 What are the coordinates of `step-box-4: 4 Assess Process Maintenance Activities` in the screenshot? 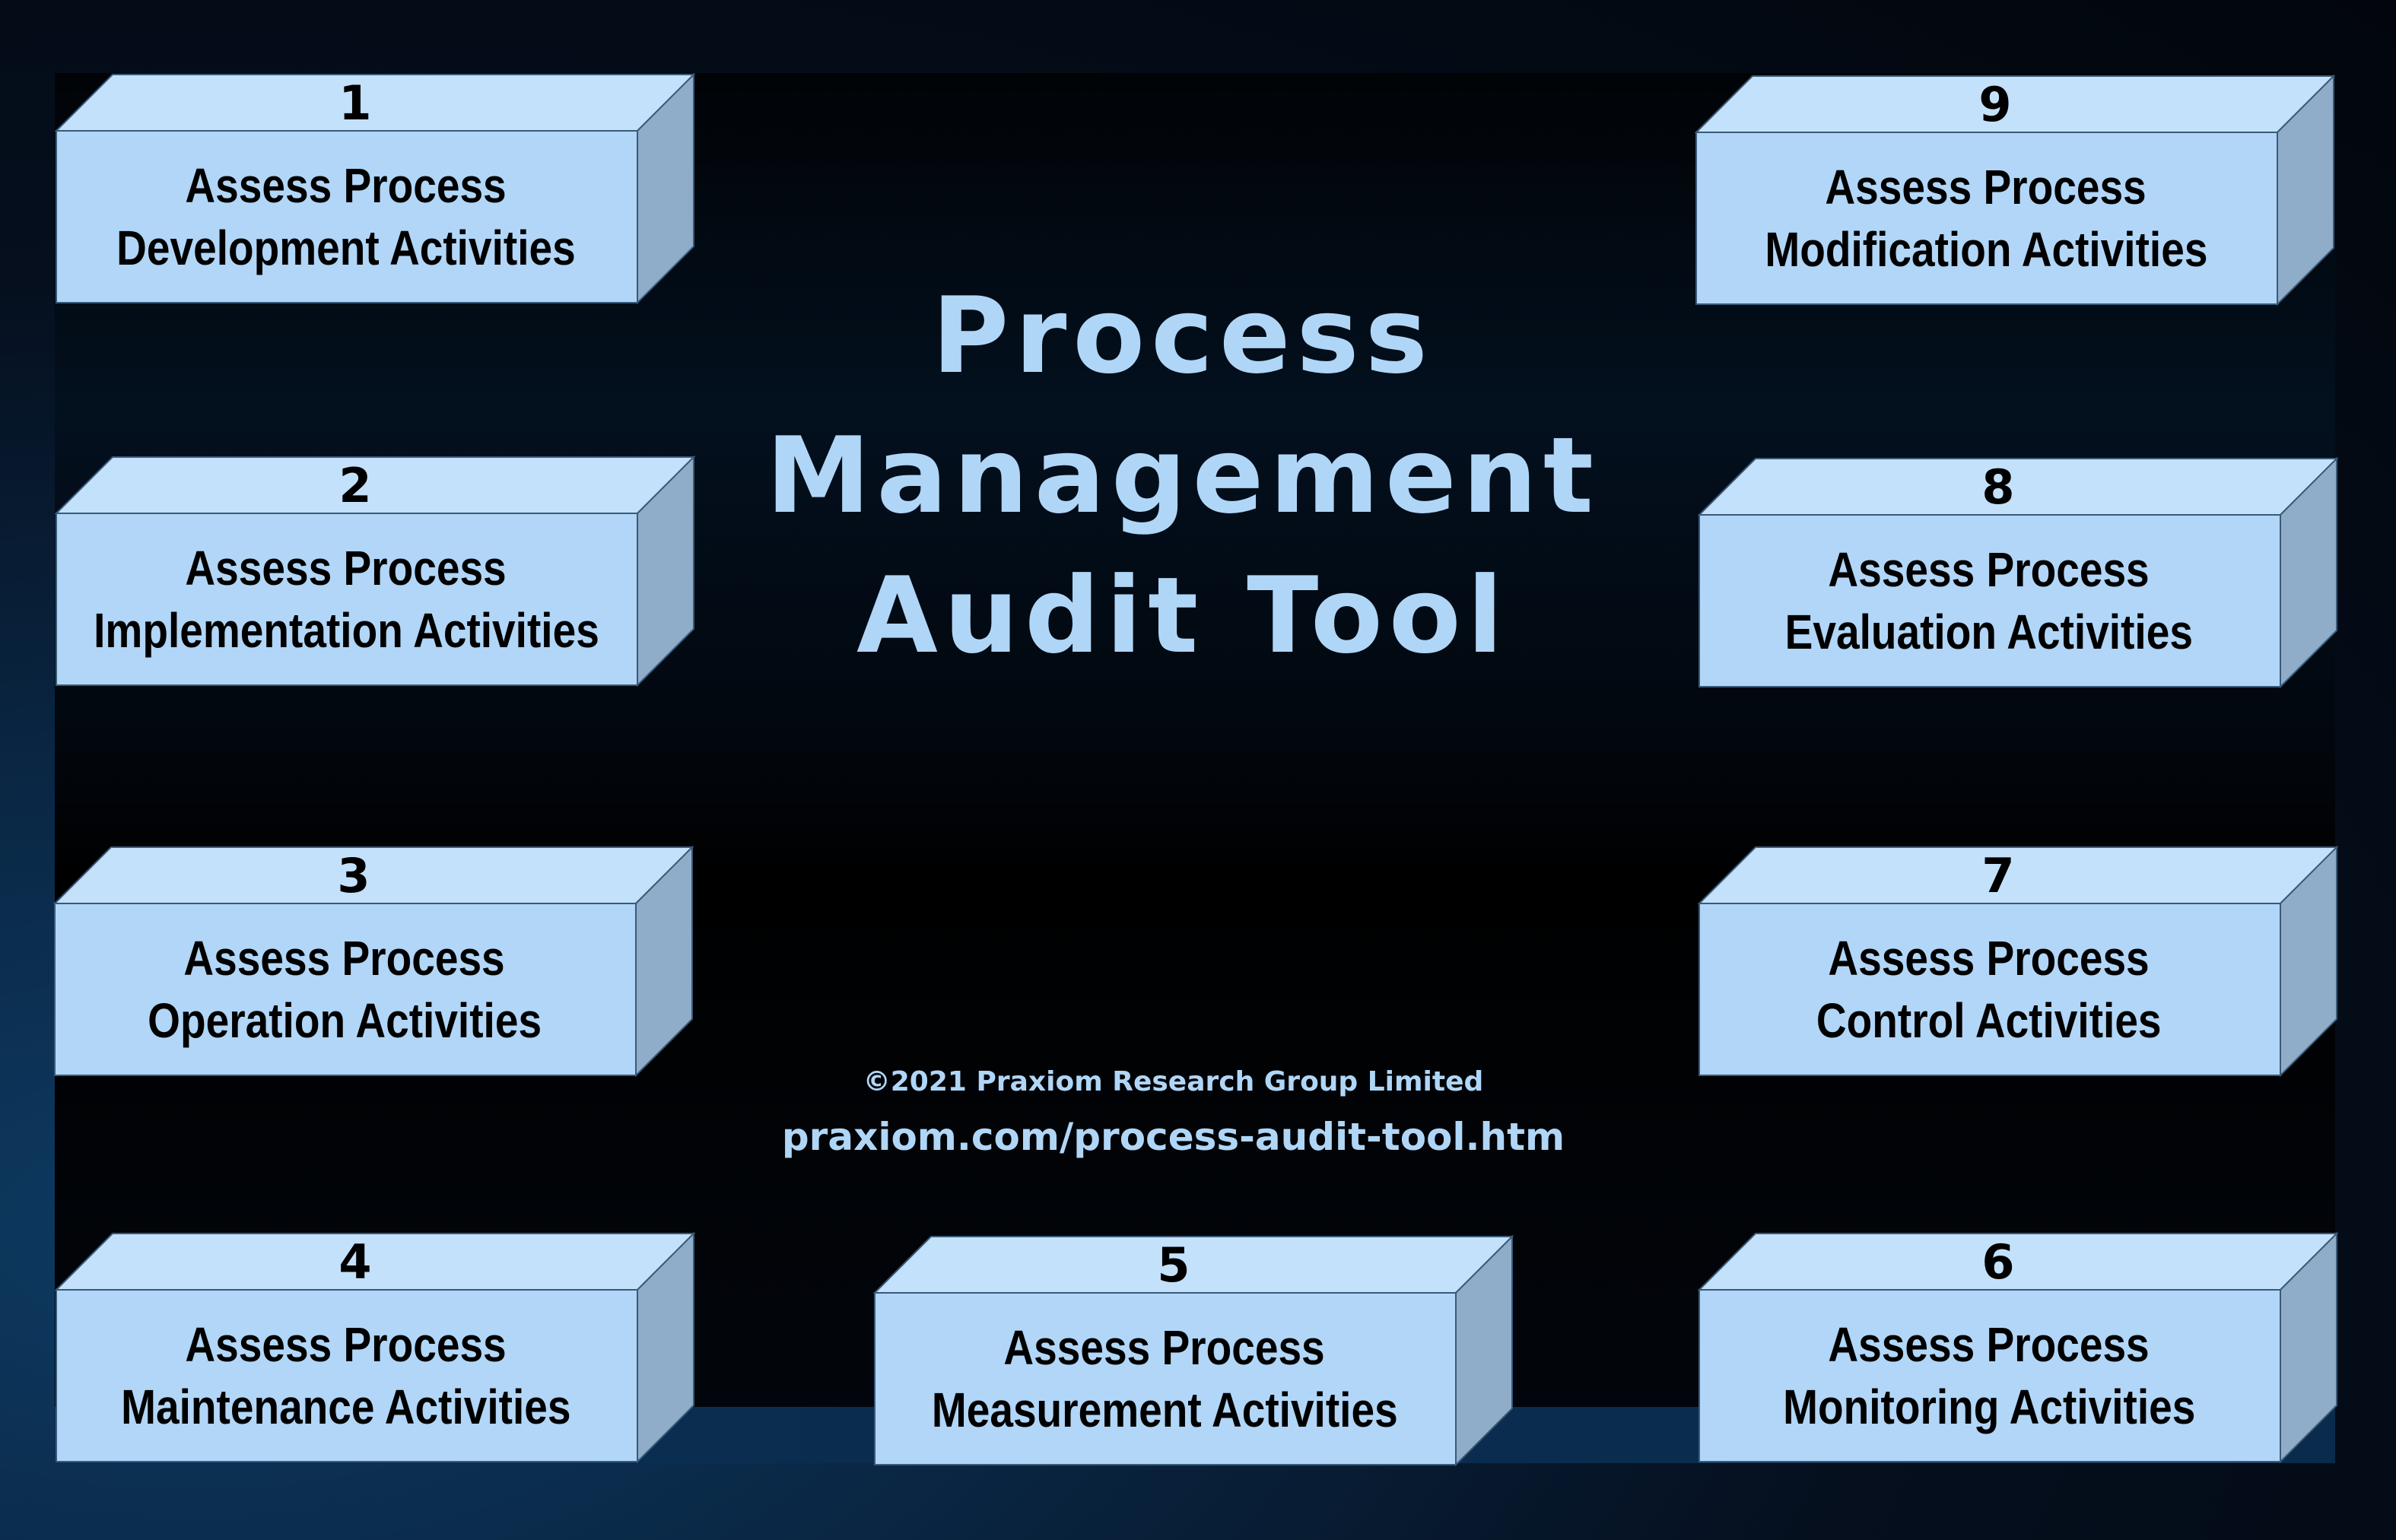 It's located at (375, 1348).